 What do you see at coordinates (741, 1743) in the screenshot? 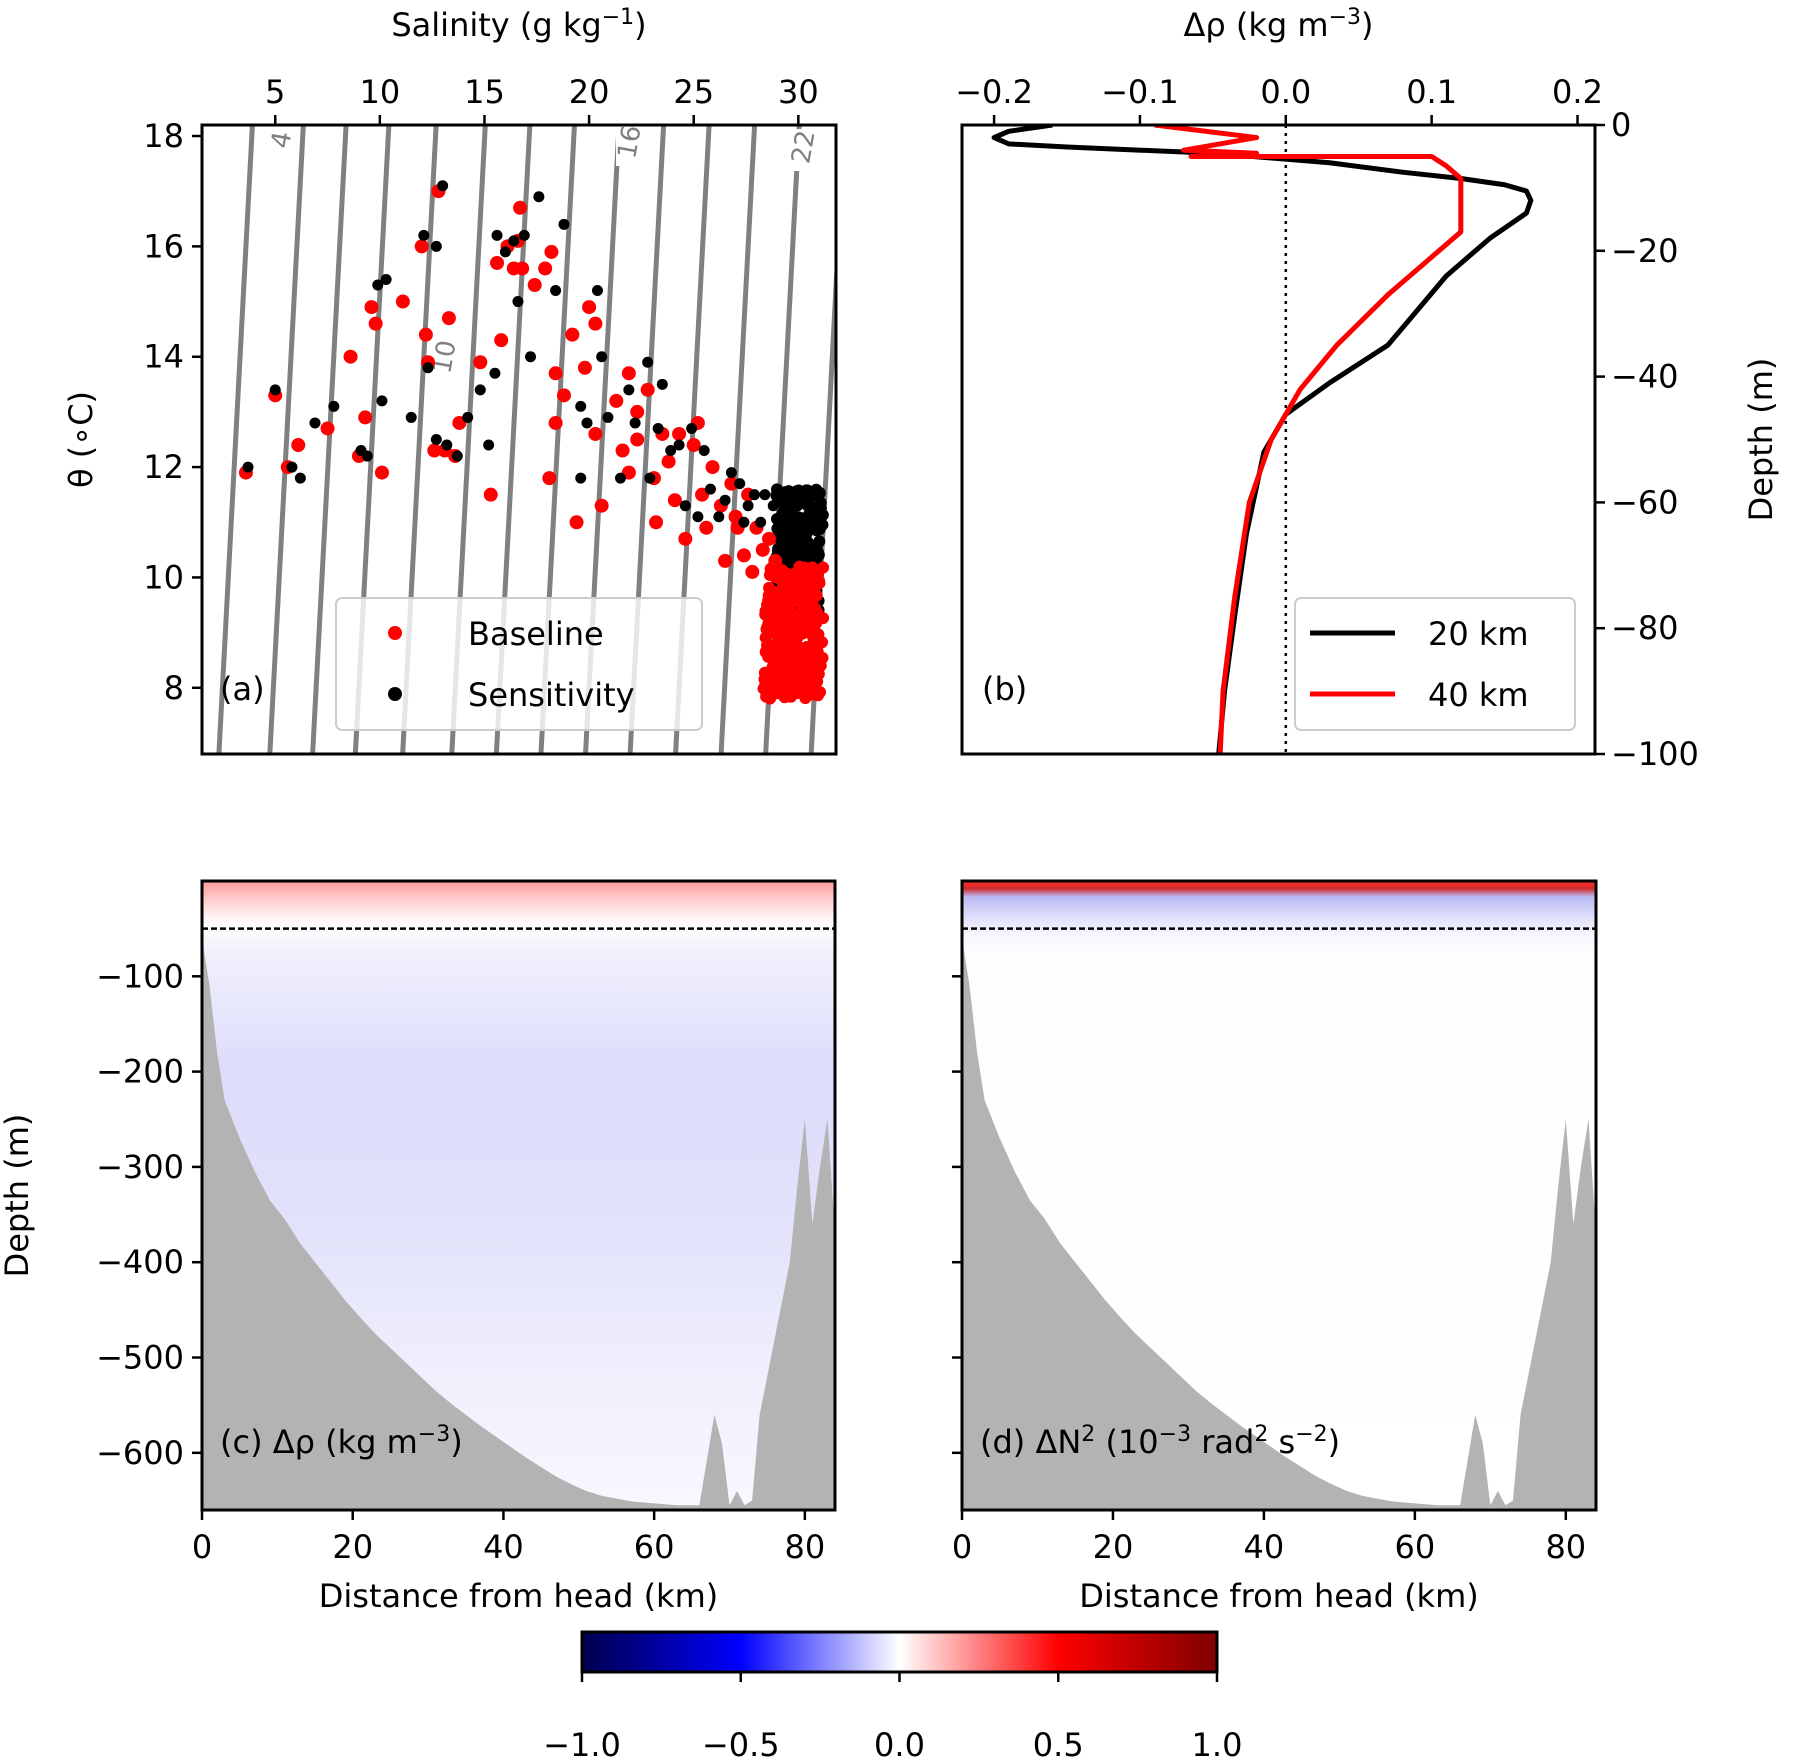
I see `colorbar-tick-label: −0.5` at bounding box center [741, 1743].